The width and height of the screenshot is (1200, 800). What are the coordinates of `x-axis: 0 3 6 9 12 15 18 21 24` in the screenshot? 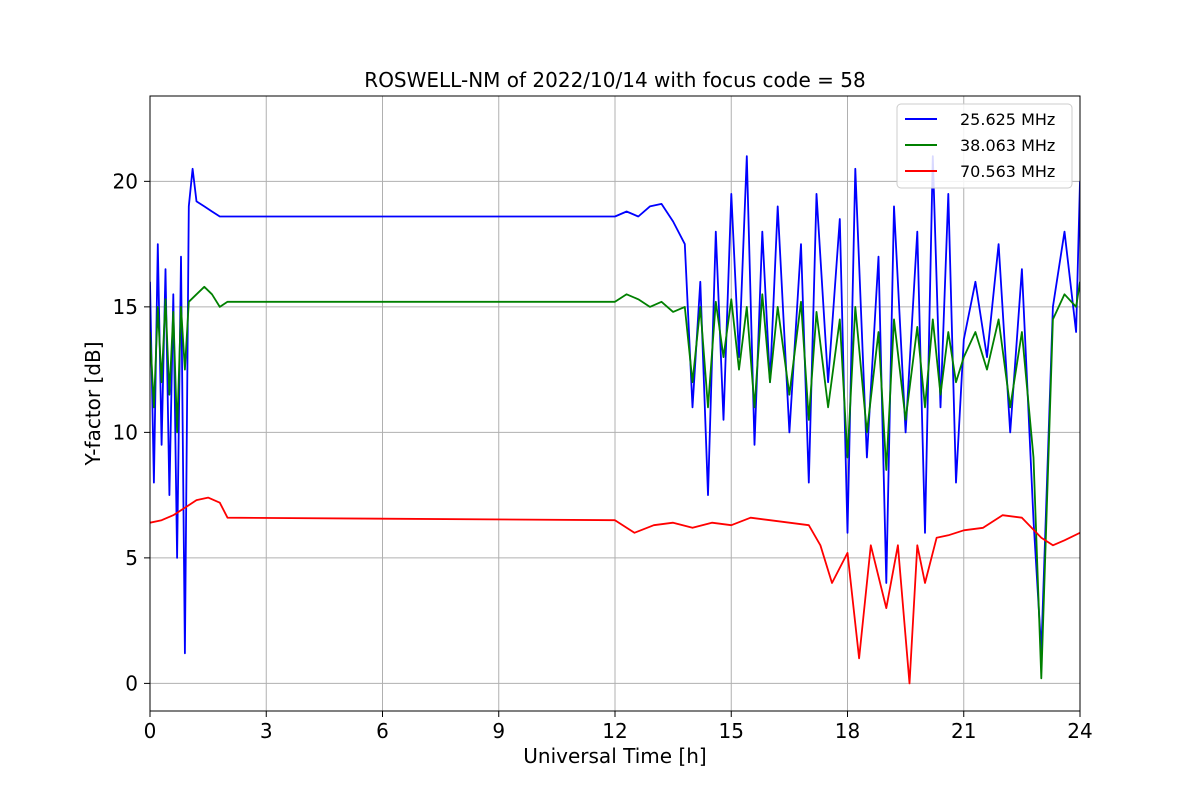 It's located at (618, 727).